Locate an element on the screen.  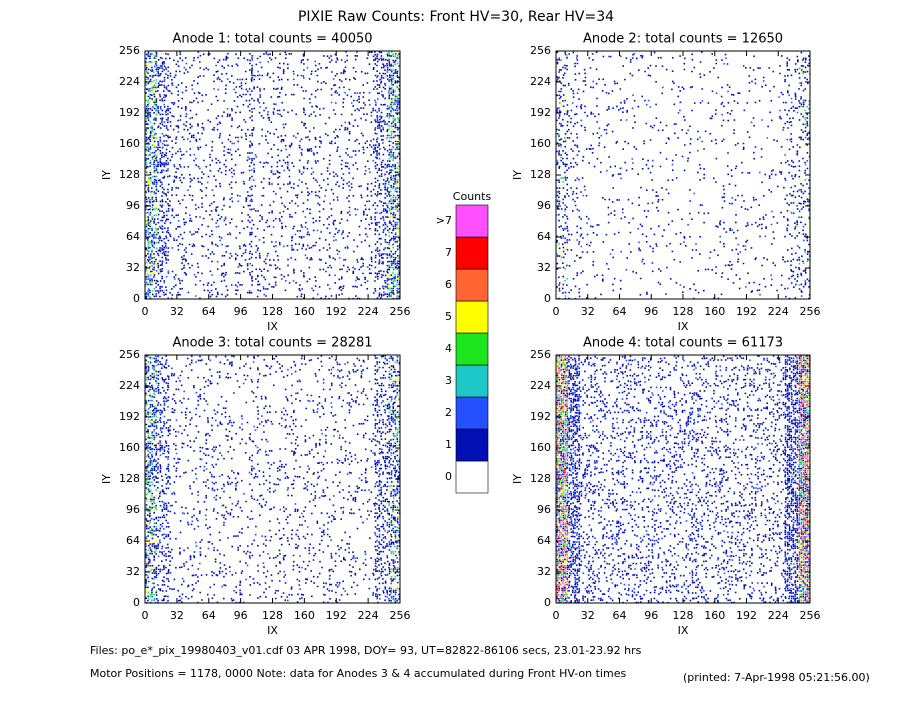
colorbar-label: 4 is located at coordinates (448, 348).